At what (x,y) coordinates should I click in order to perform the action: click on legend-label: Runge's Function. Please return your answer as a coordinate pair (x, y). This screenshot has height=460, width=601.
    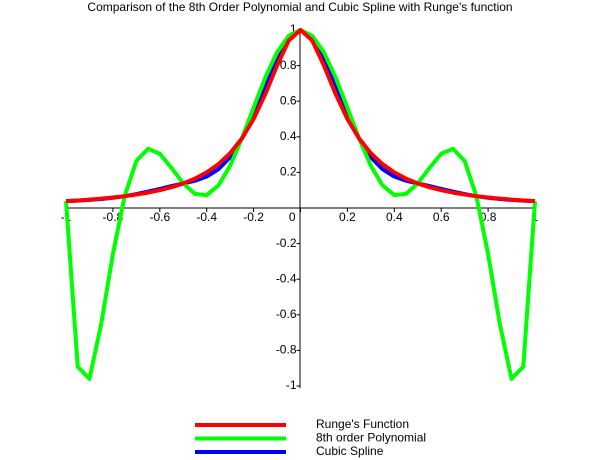
    Looking at the image, I should click on (362, 424).